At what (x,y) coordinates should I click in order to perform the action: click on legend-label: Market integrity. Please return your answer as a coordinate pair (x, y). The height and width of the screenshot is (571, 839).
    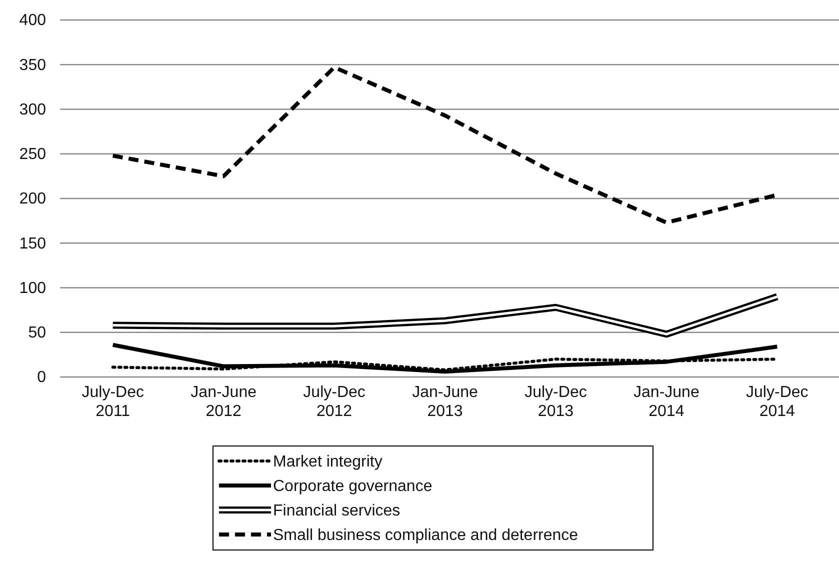
    Looking at the image, I should click on (327, 462).